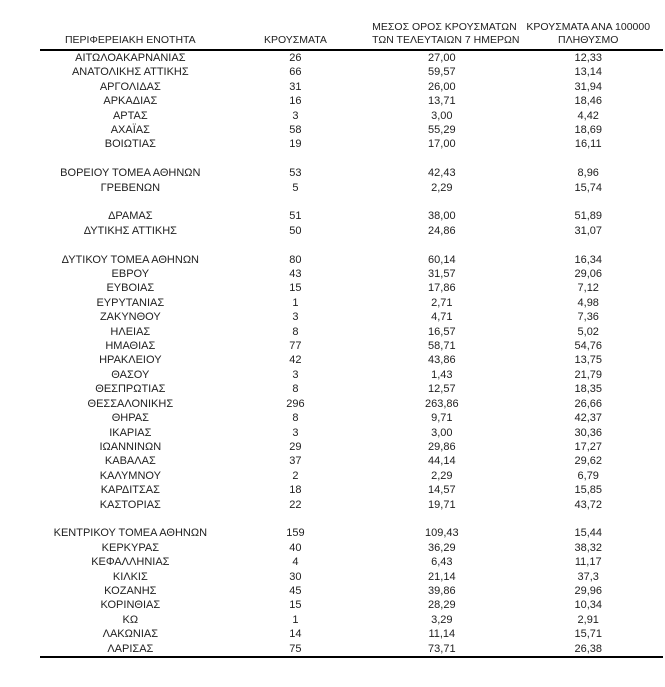  Describe the element at coordinates (295, 576) in the screenshot. I see `cases-cell: 30` at that location.